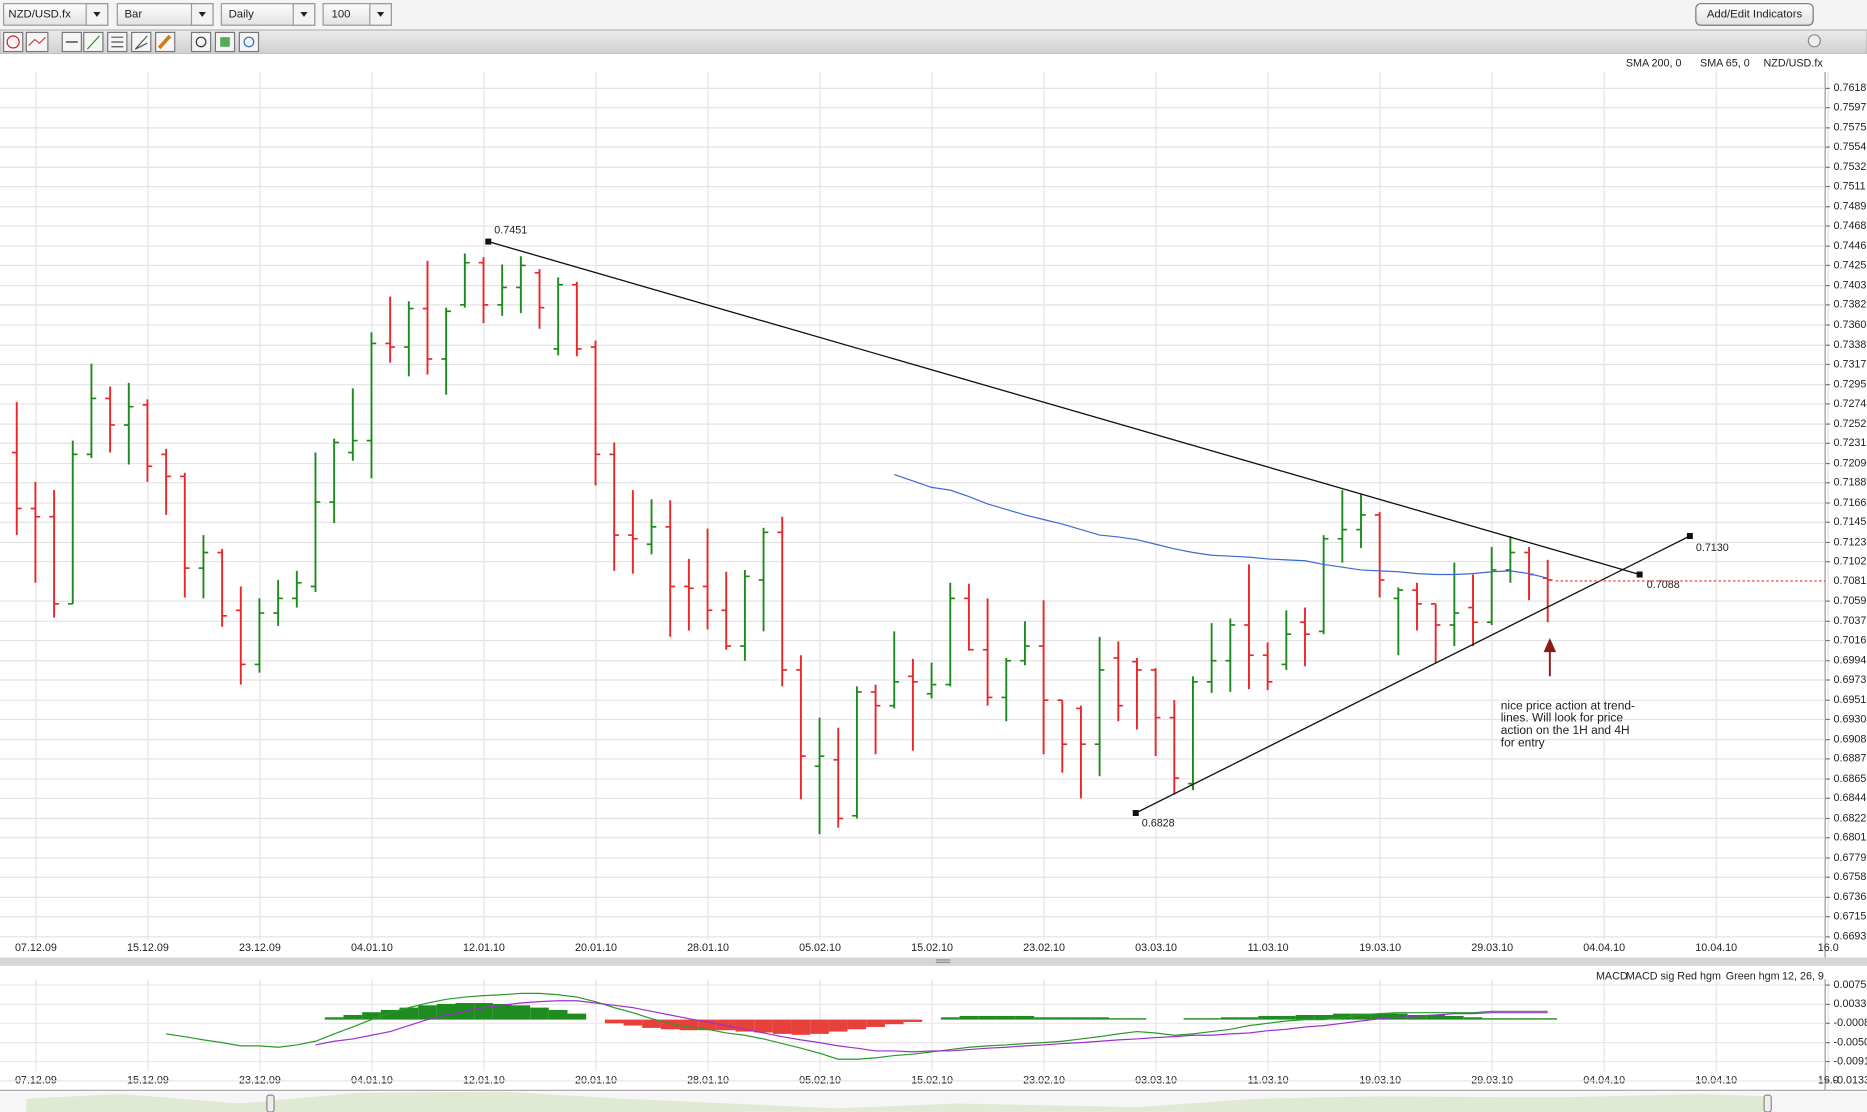 The width and height of the screenshot is (1867, 1112). What do you see at coordinates (1850, 1061) in the screenshot?
I see `y-tick-label: -0.0091` at bounding box center [1850, 1061].